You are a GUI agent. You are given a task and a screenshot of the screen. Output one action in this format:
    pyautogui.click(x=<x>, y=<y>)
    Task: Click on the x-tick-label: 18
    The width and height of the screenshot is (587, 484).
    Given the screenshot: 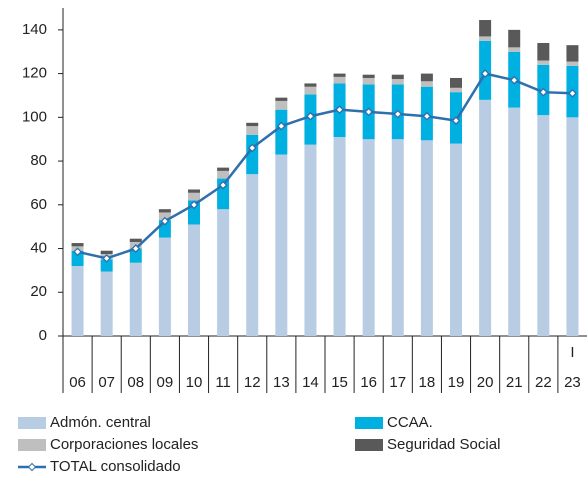 What is the action you would take?
    pyautogui.click(x=427, y=382)
    